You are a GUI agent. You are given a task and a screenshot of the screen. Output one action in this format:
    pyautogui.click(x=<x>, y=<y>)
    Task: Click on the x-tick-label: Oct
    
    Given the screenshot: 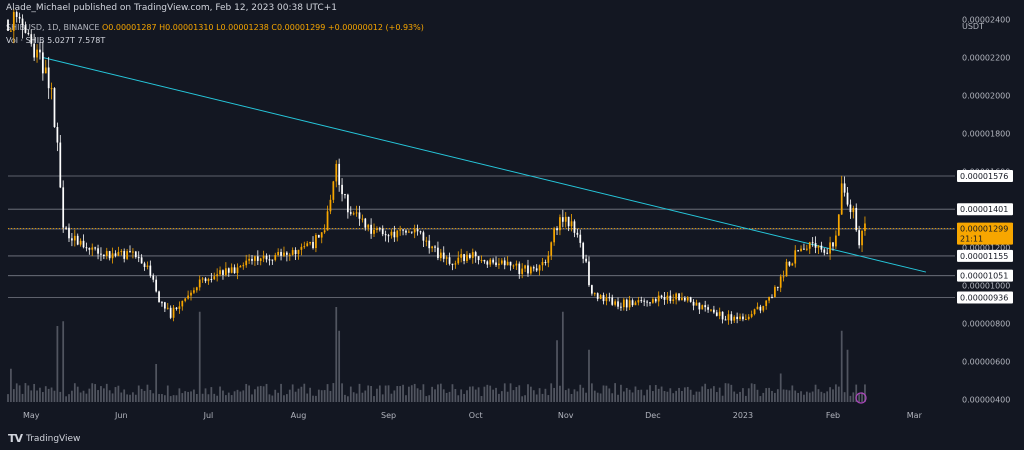 What is the action you would take?
    pyautogui.click(x=476, y=415)
    